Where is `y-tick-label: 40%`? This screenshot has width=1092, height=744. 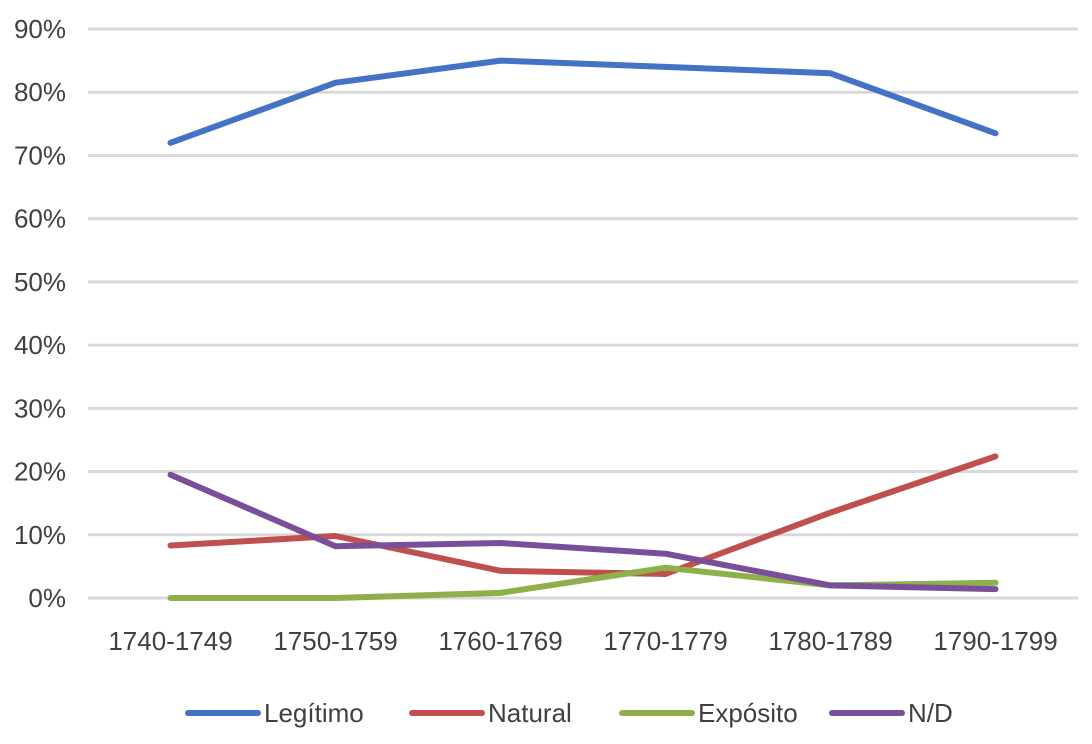
y-tick-label: 40% is located at coordinates (40, 345).